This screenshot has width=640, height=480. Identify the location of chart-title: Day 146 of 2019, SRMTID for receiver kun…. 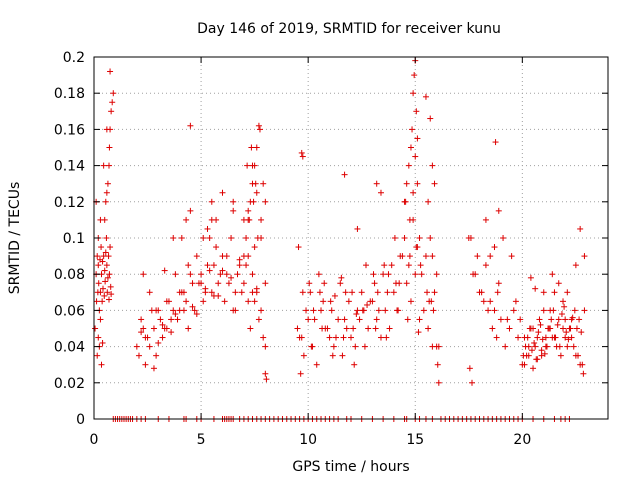
(349, 29).